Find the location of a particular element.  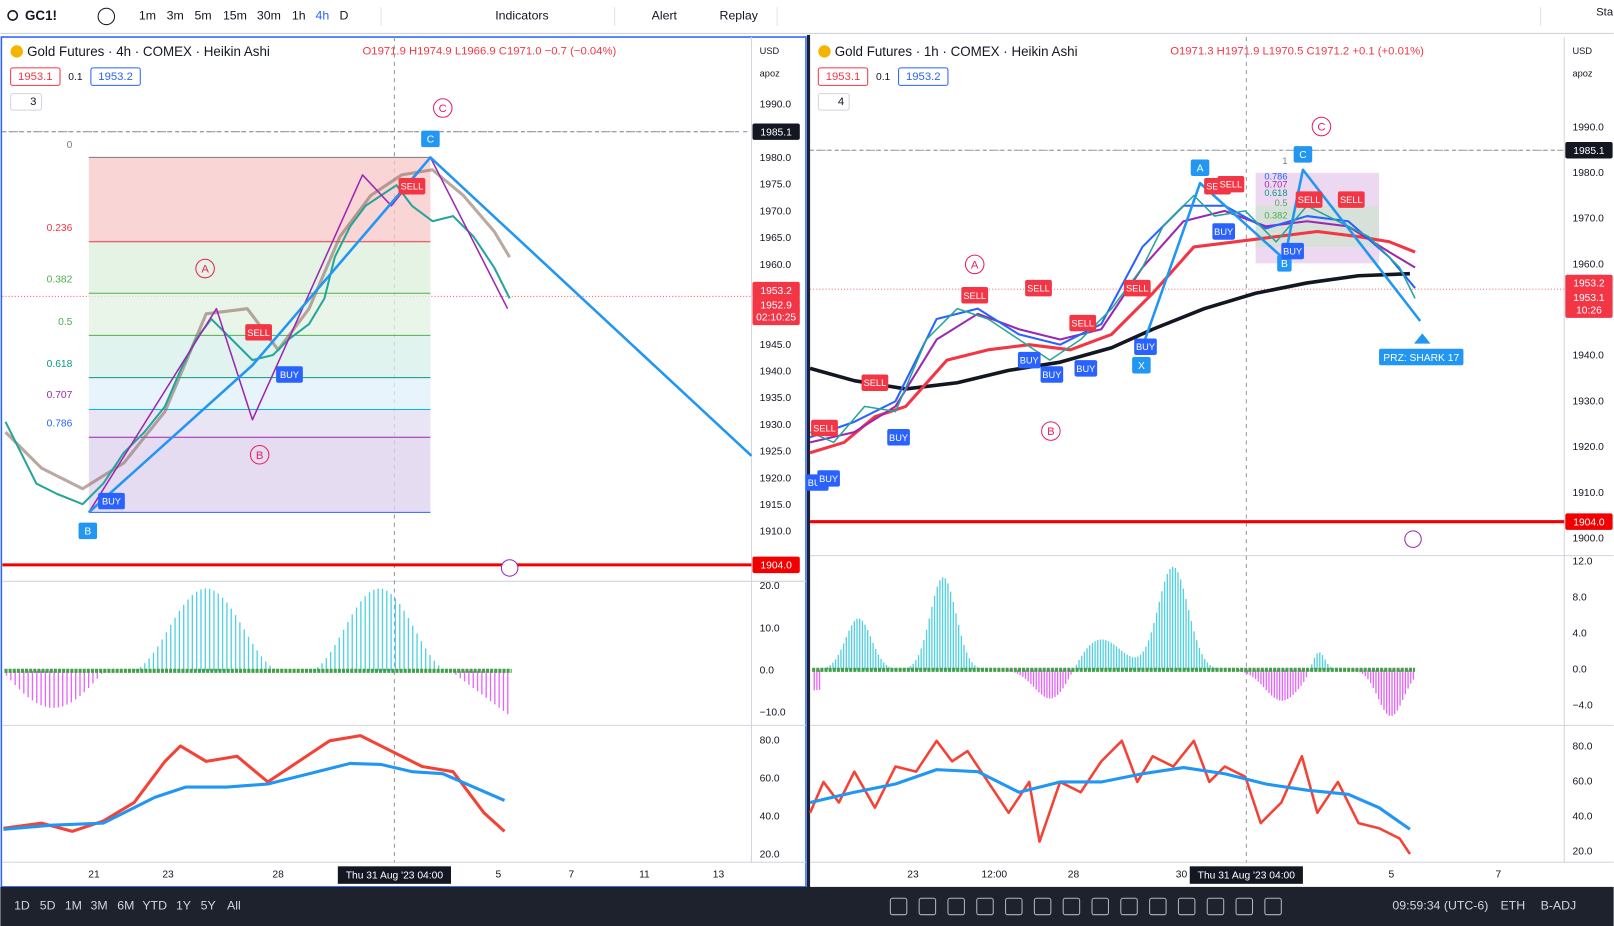

price-tick-label: 1960.0 is located at coordinates (1588, 264).